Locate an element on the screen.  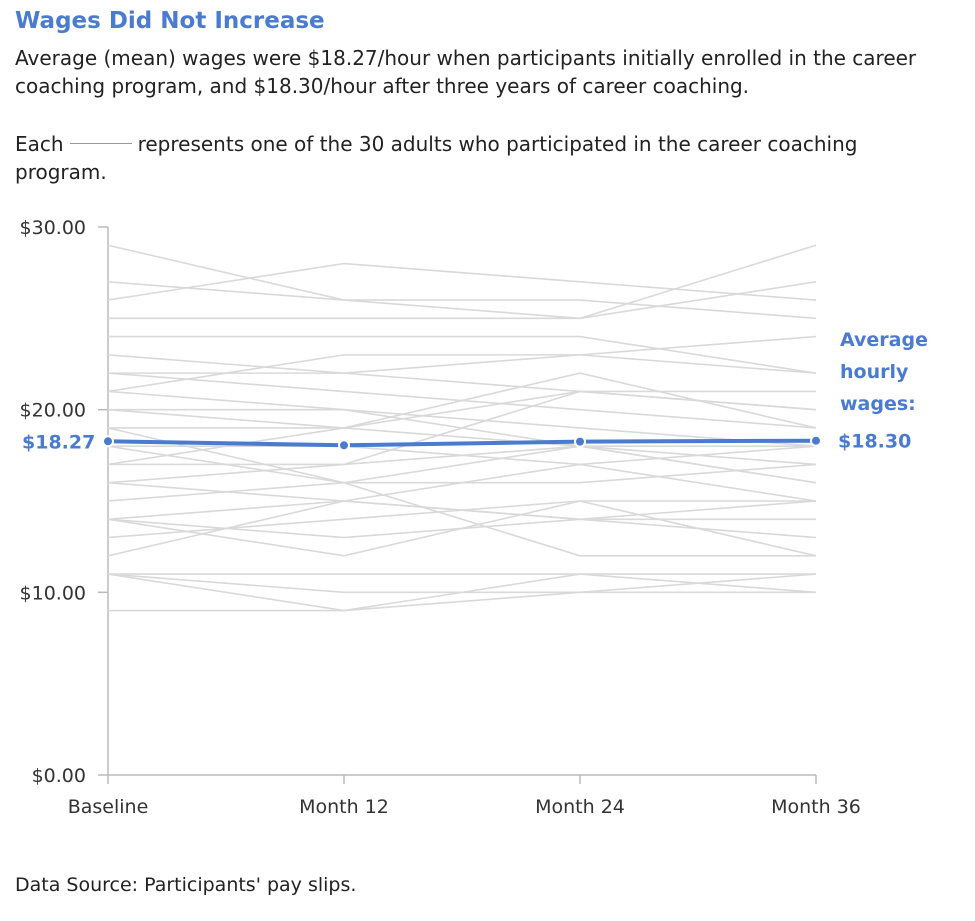
chart-title: Wages Did Not Increase is located at coordinates (170, 21).